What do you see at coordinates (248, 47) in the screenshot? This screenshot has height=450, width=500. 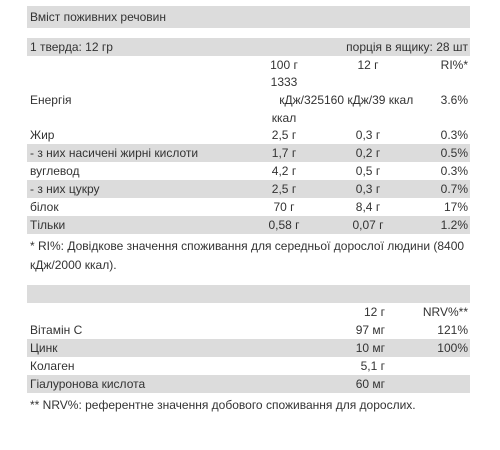 I see `serving-row: 1 тверда: 12 гр порція в ящику: 28 шт` at bounding box center [248, 47].